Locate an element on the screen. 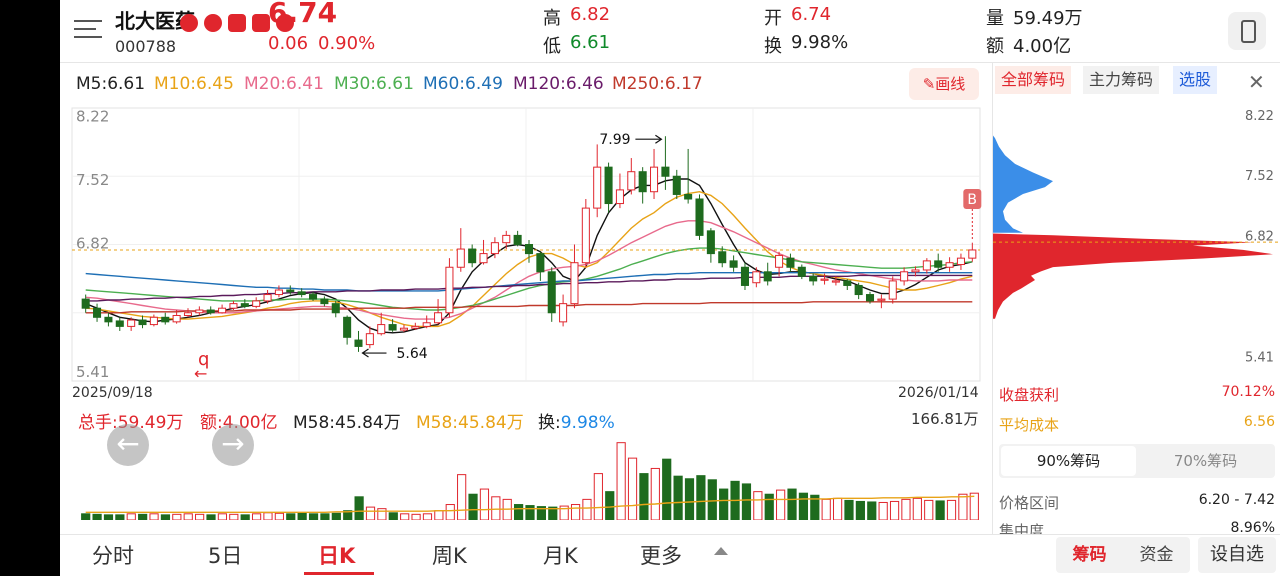 The width and height of the screenshot is (1280, 576). low-label: 低 is located at coordinates (552, 46).